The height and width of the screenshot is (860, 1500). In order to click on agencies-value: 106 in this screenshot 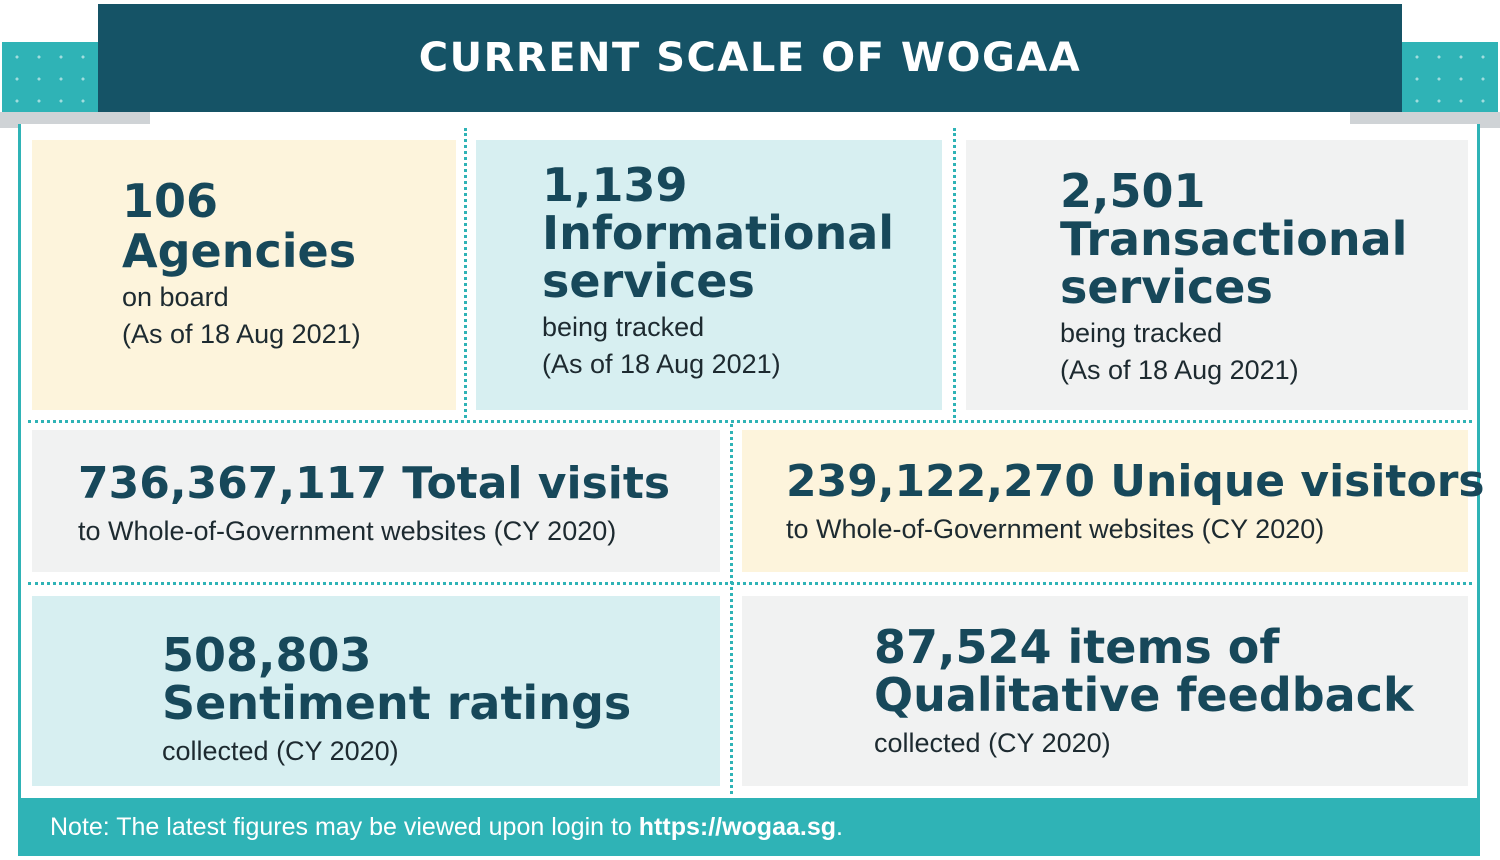, I will do `click(170, 201)`.